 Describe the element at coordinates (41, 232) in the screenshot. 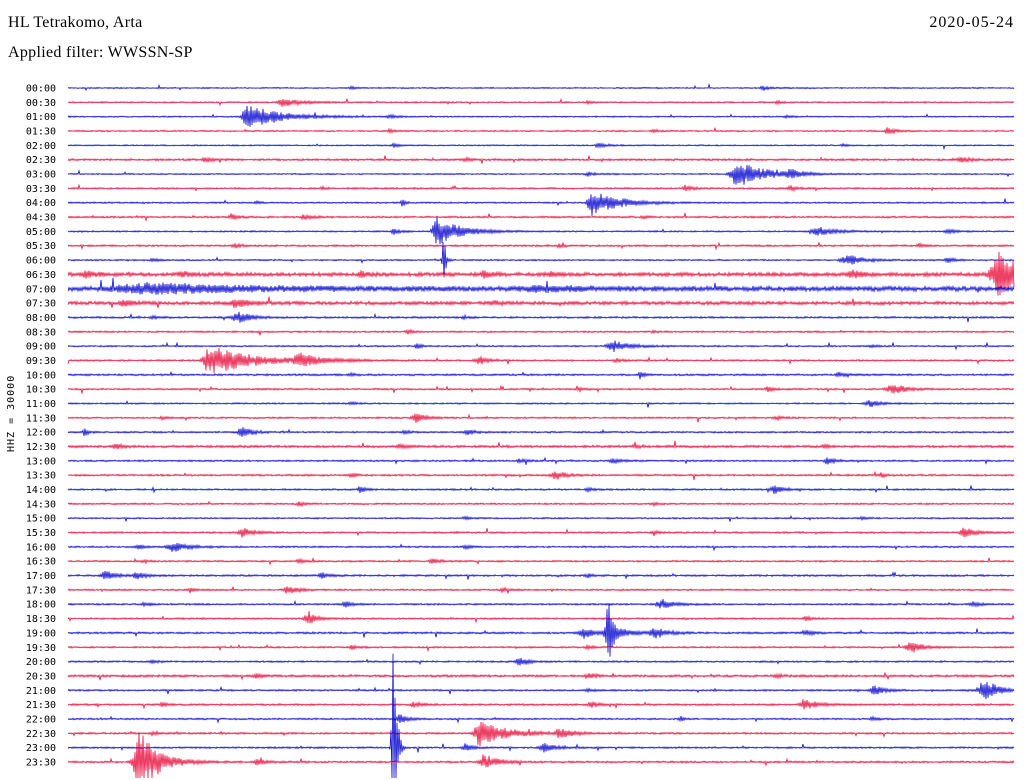

I see `time-label: 05:00` at that location.